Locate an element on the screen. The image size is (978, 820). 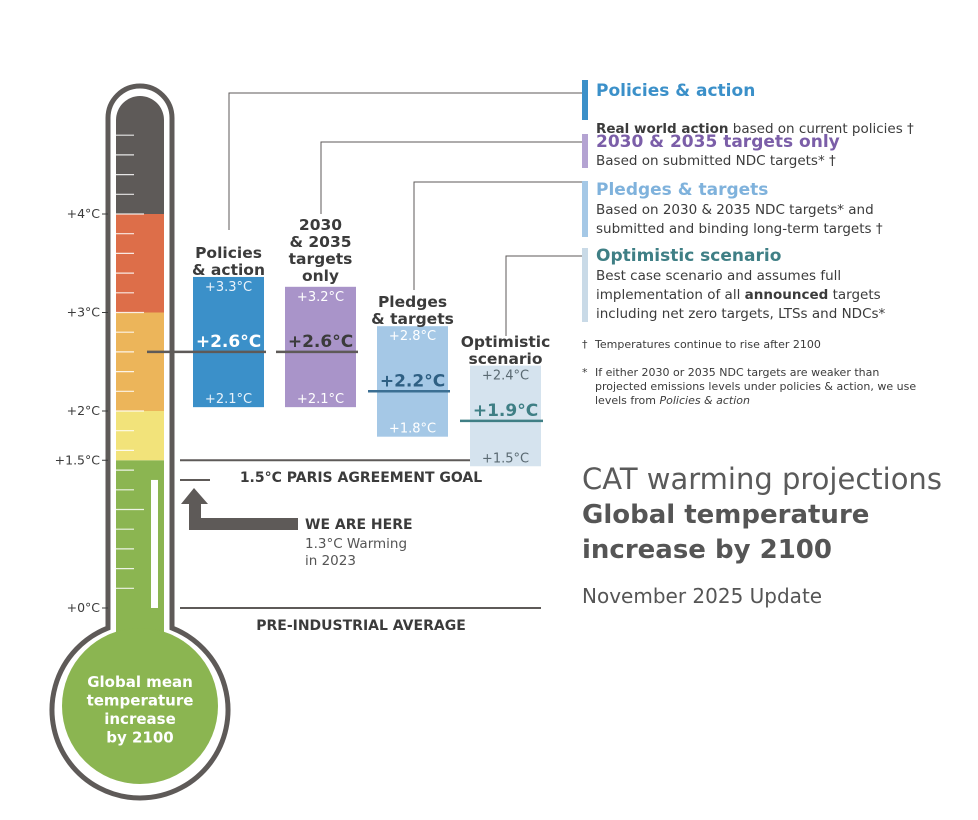
scenario-high-label-0: +3.3°C is located at coordinates (228, 287).